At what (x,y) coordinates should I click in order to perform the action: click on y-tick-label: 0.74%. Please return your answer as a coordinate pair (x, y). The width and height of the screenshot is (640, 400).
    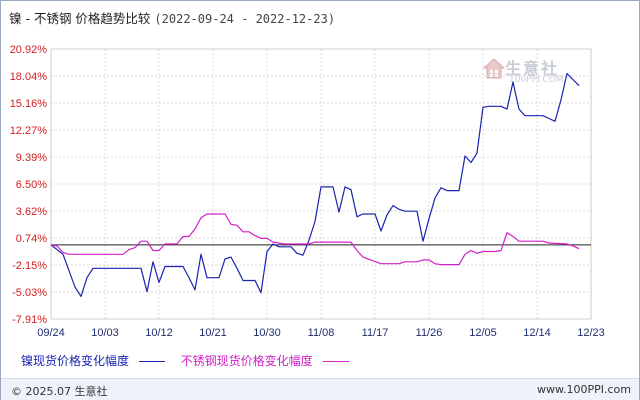
    Looking at the image, I should click on (31, 239).